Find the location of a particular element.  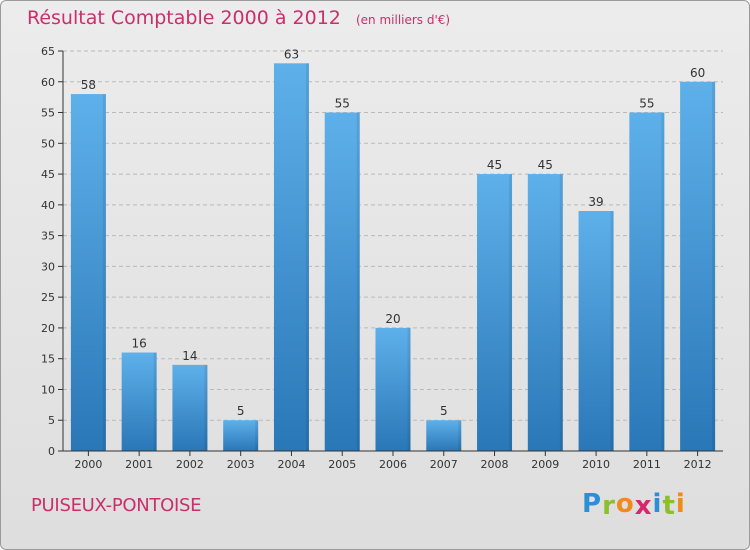

data-label: 58 is located at coordinates (88, 85).